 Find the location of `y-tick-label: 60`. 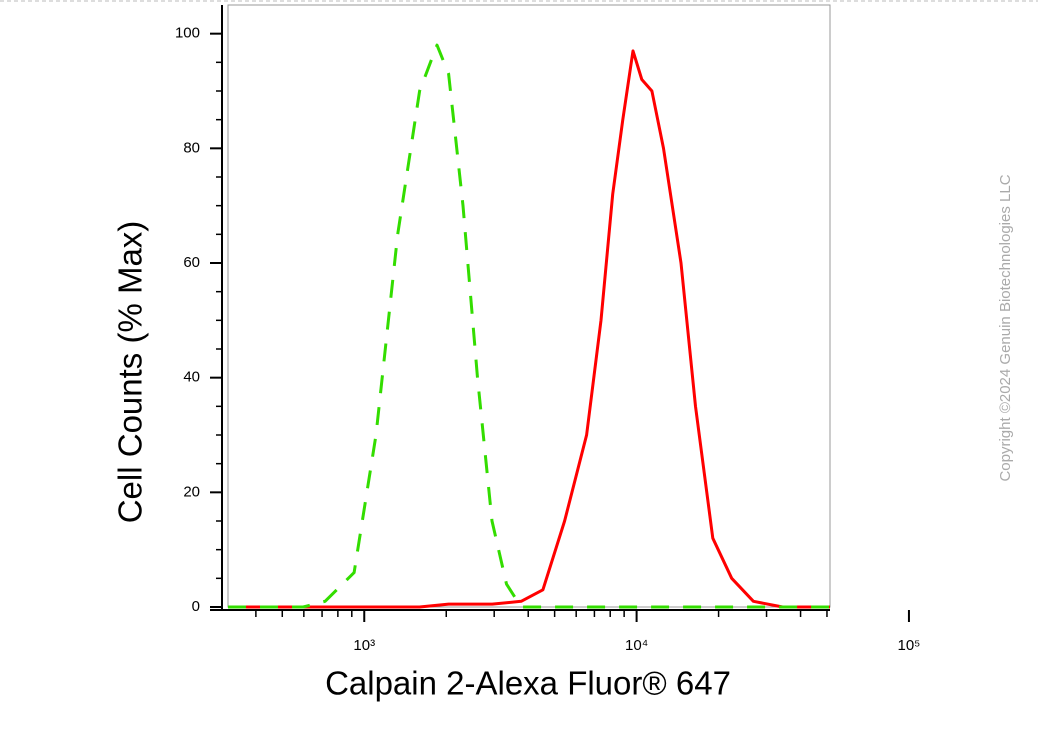

y-tick-label: 60 is located at coordinates (191, 262).